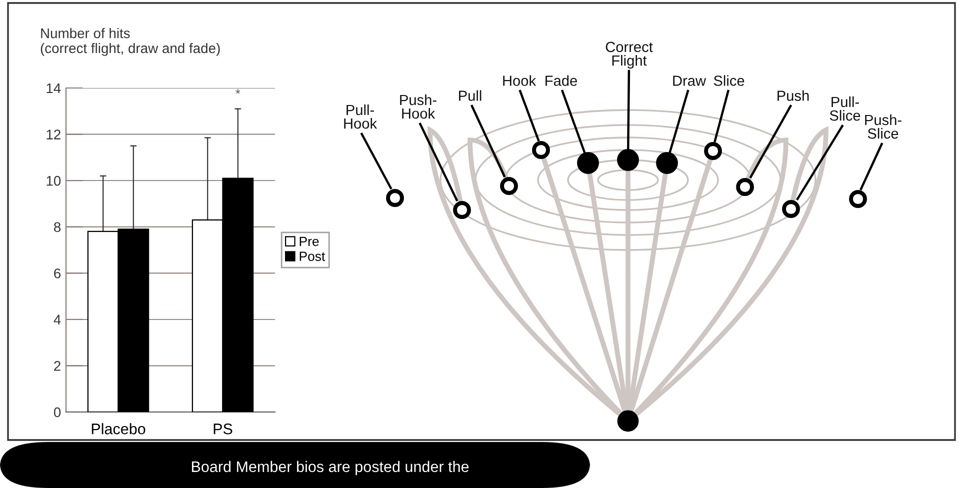  I want to click on text: Board Member bios are posted under the, so click(330, 468).